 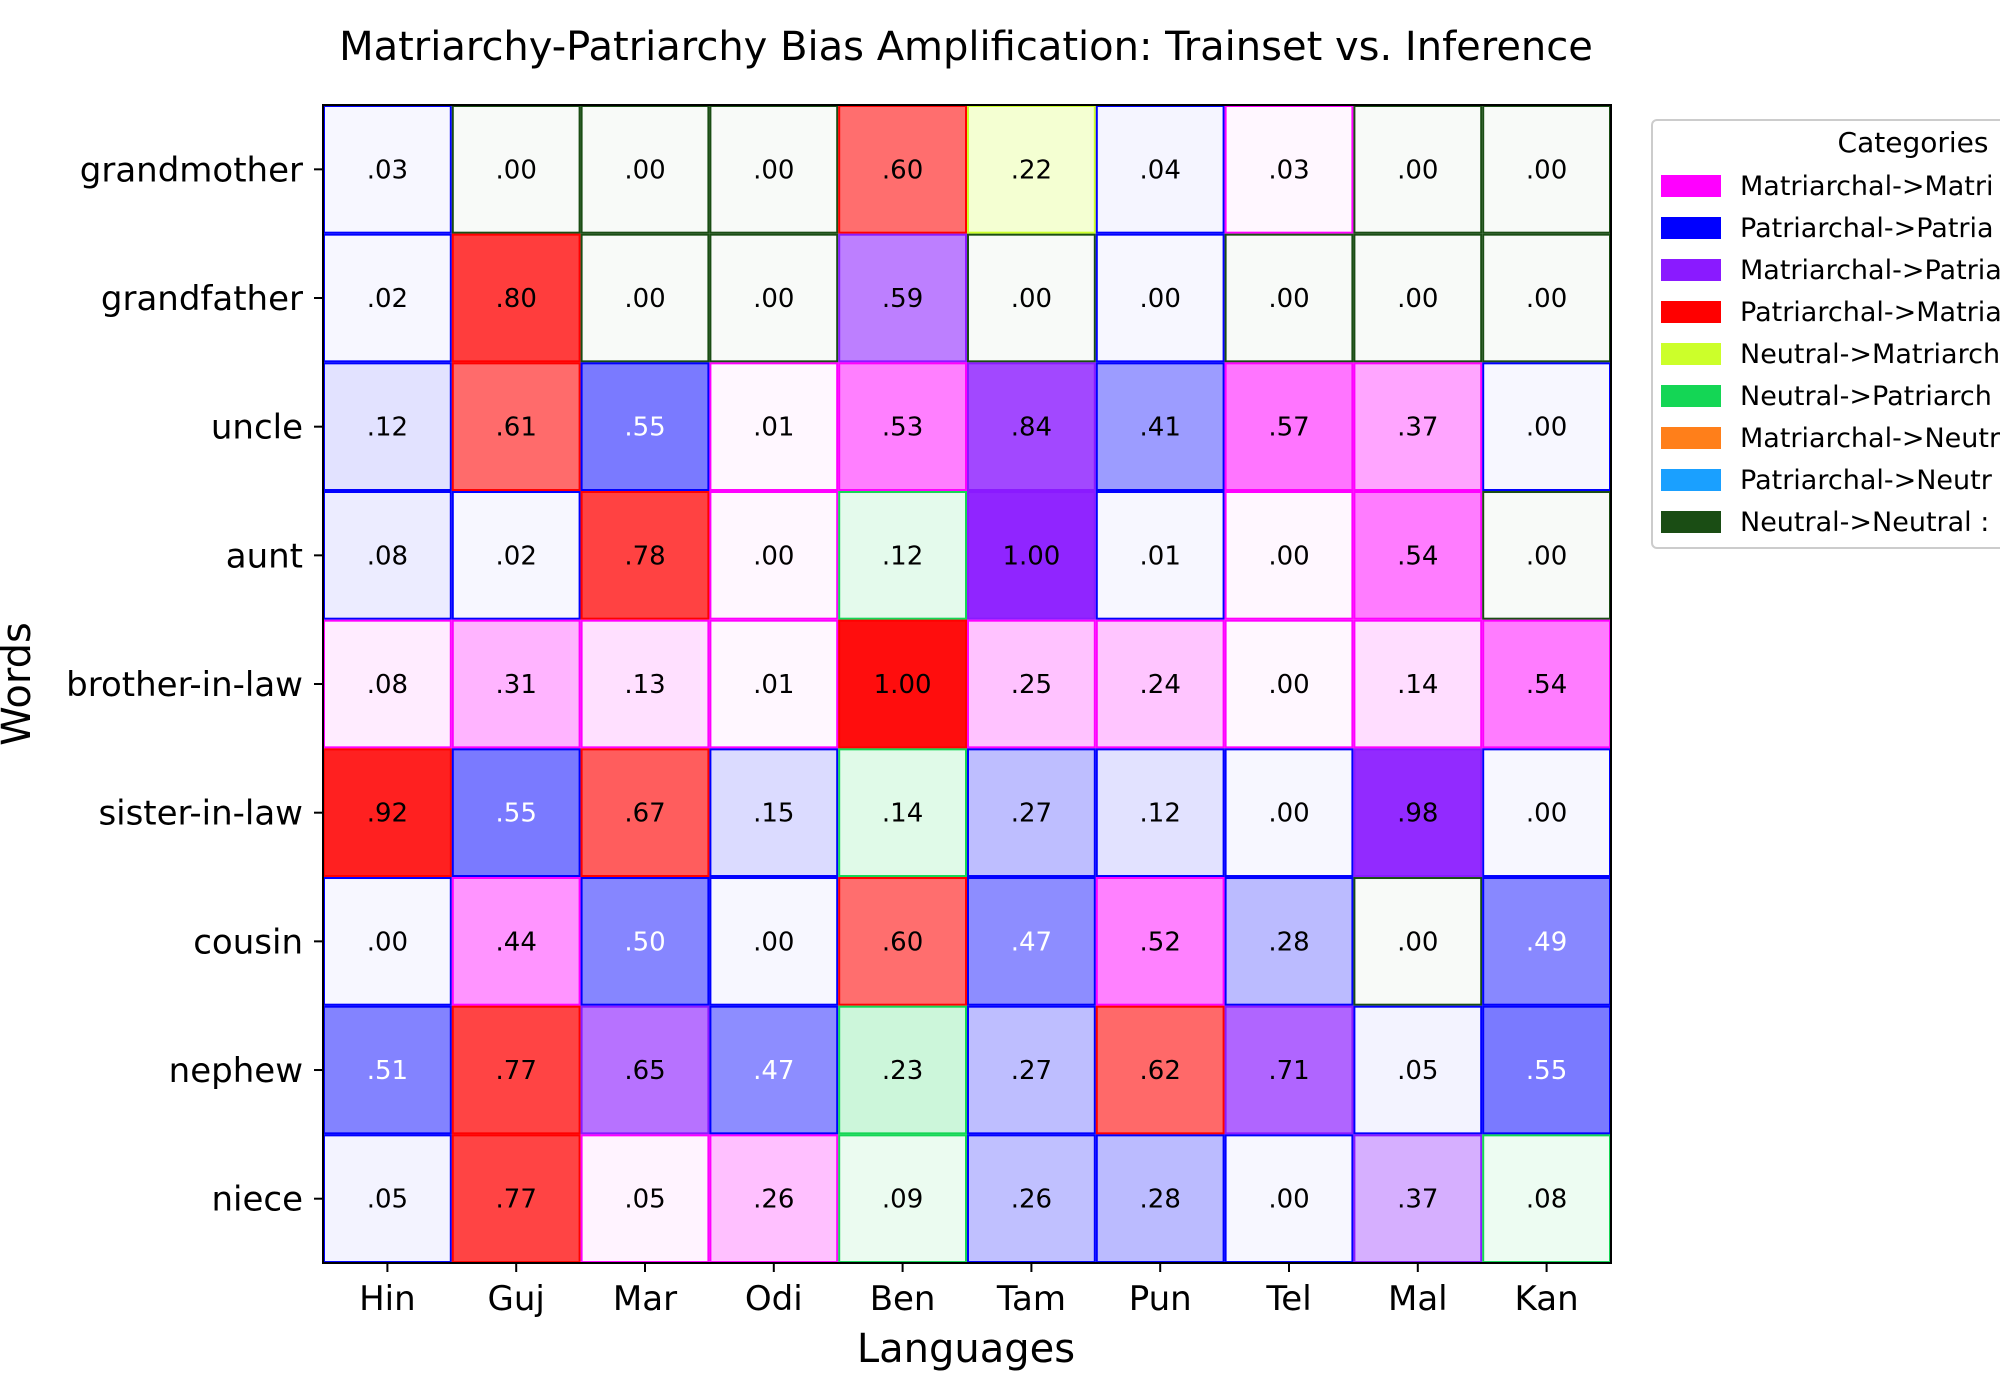 I want to click on cell-value-label: .31, so click(x=516, y=685).